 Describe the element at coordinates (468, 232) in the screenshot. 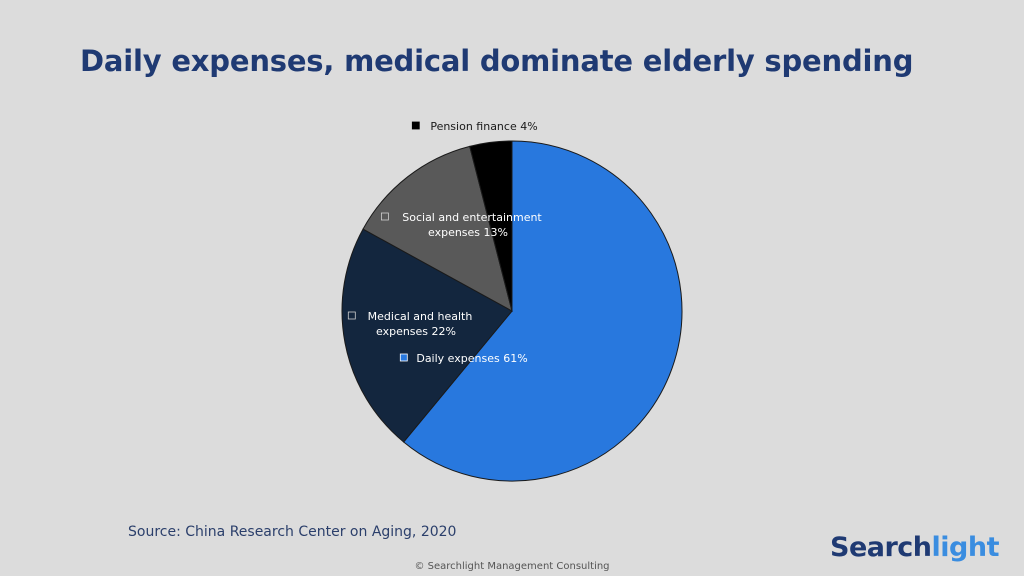

I see `pie-label-text-social-1: expenses 13%` at that location.